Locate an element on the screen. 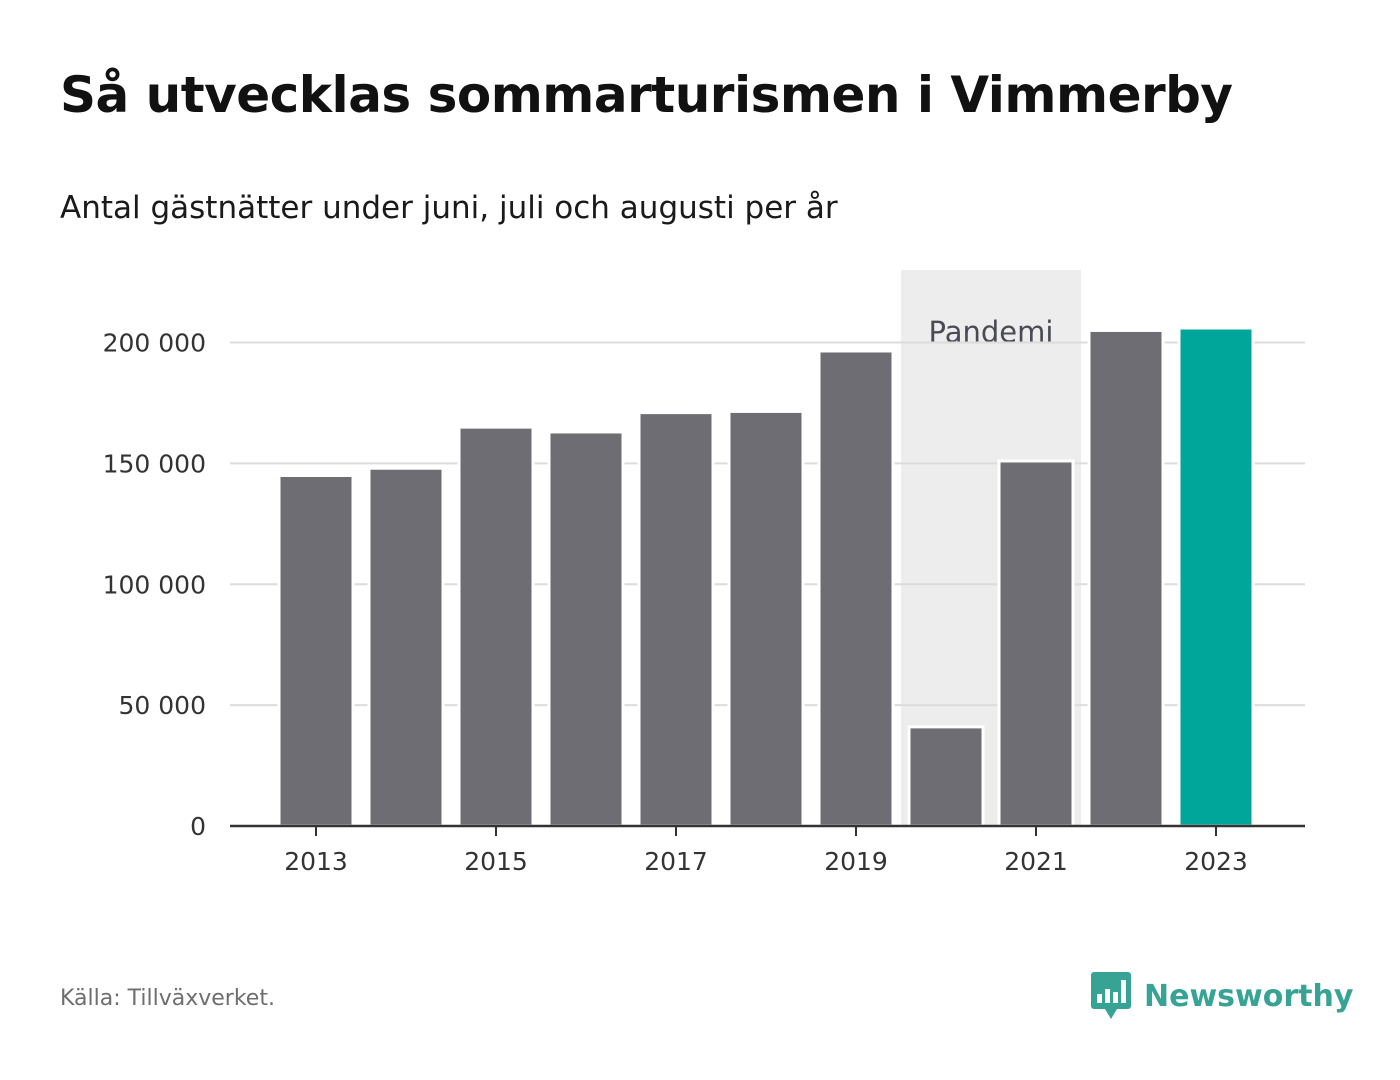 Image resolution: width=1400 pixels, height=1080 pixels. x-tick-label: 2019 is located at coordinates (856, 861).